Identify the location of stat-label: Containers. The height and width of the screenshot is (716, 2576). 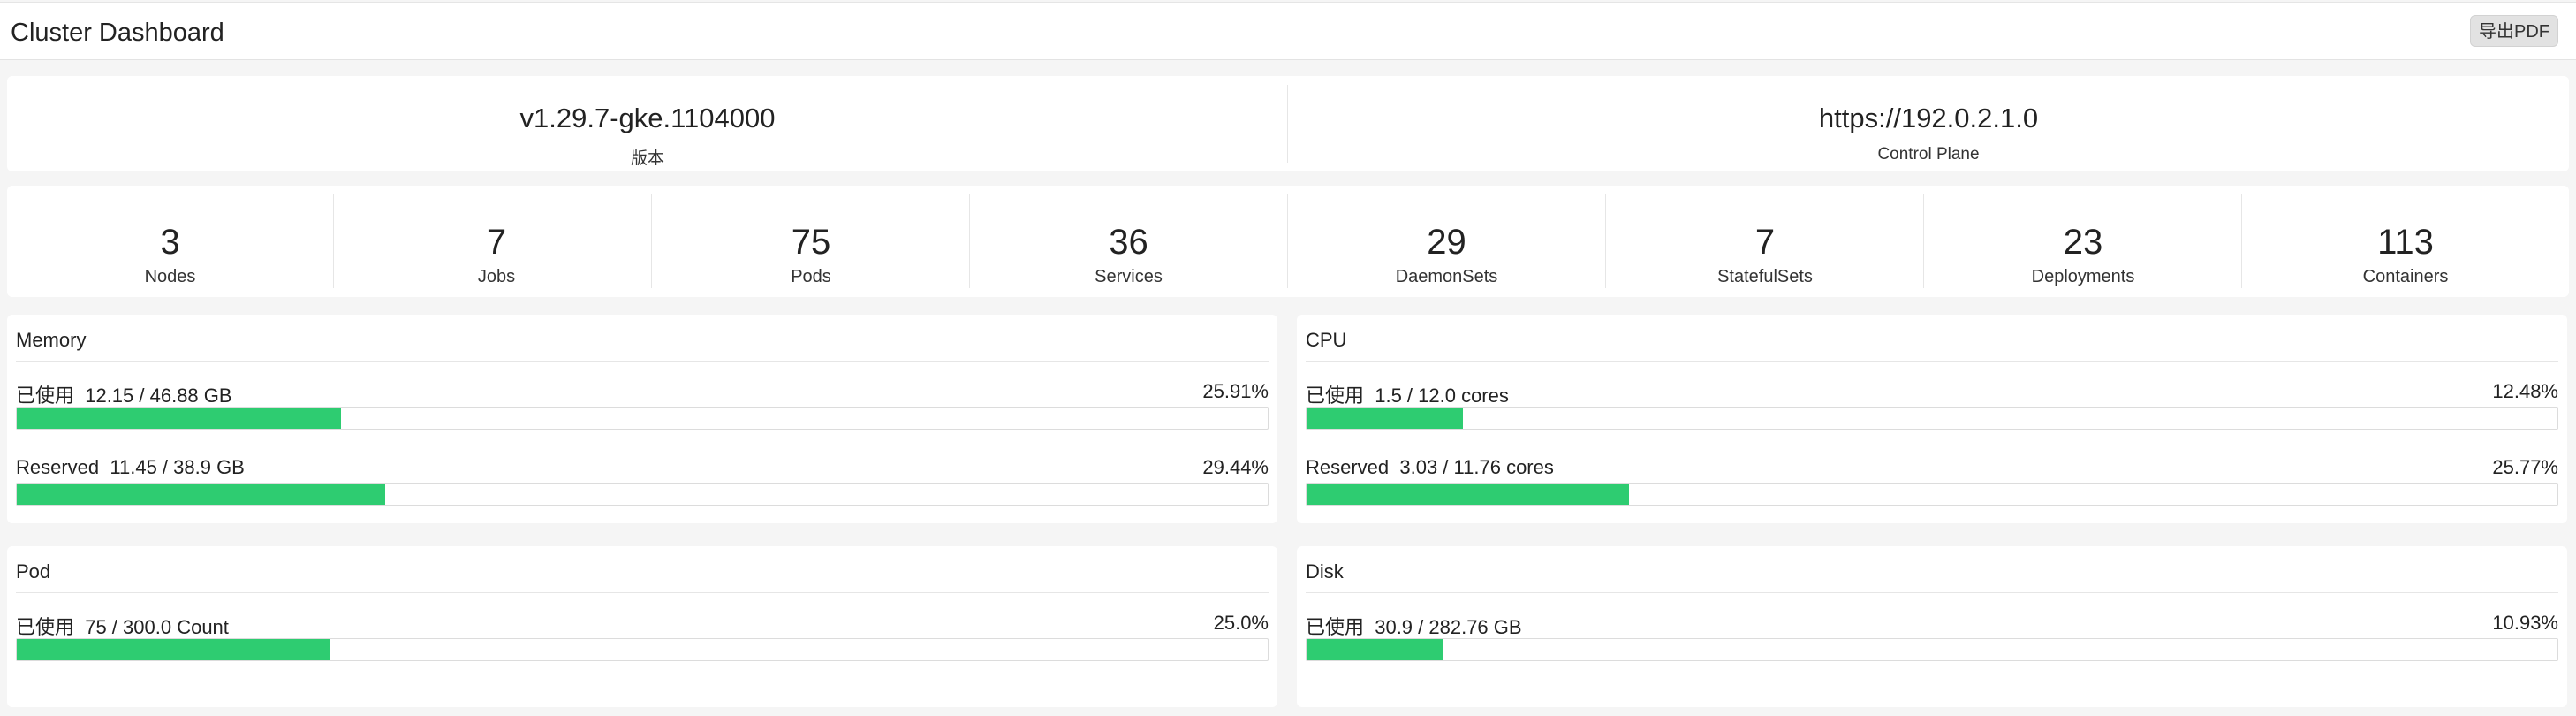
(2406, 276).